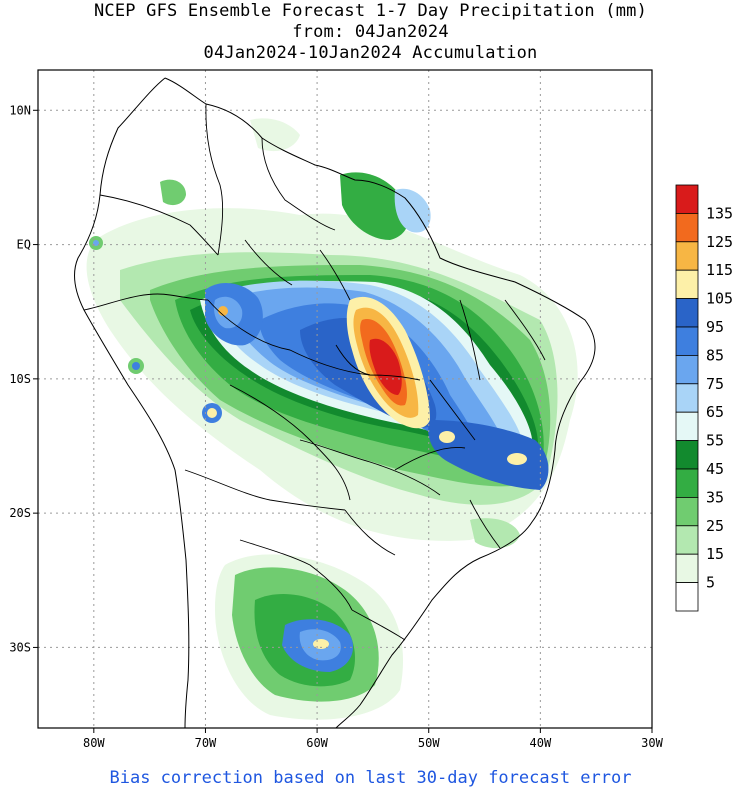 Image resolution: width=741 pixels, height=793 pixels. What do you see at coordinates (715, 441) in the screenshot?
I see `legend-label: 55` at bounding box center [715, 441].